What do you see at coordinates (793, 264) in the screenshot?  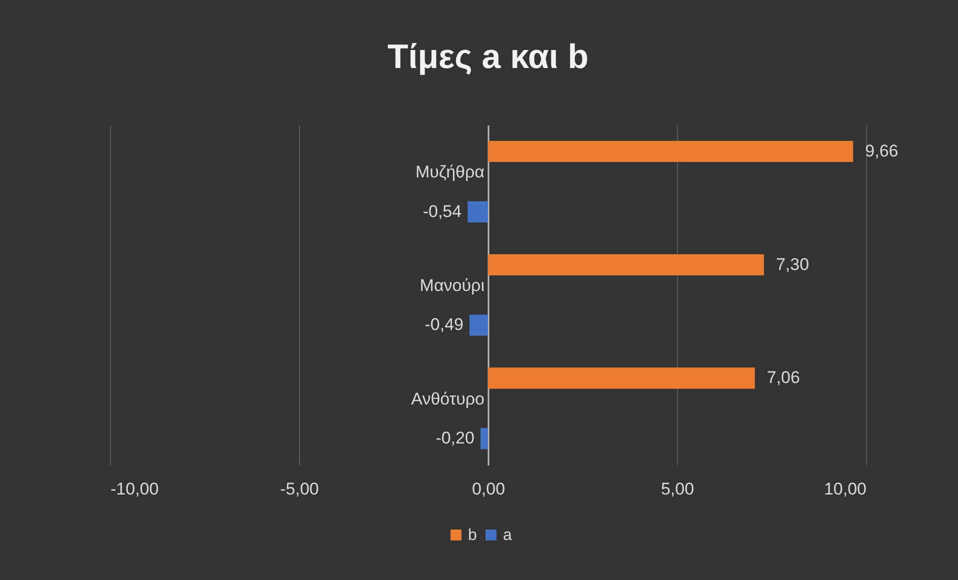 I see `data-label: 7,30` at bounding box center [793, 264].